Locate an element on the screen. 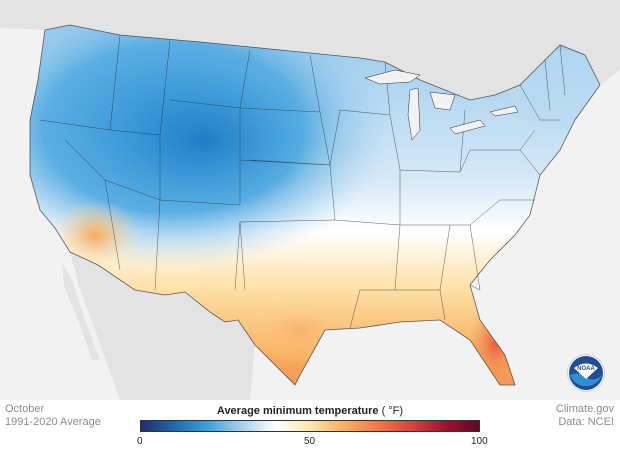 The height and width of the screenshot is (450, 620). mexico-land is located at coordinates (162, 326).